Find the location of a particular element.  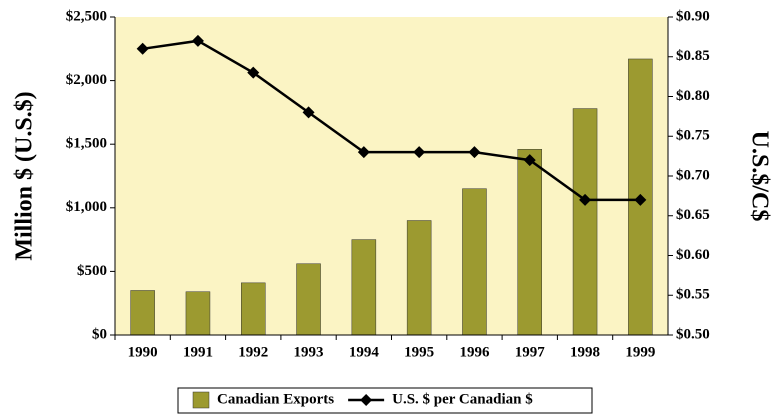

y2-tick-label: $0.80 is located at coordinates (693, 96).